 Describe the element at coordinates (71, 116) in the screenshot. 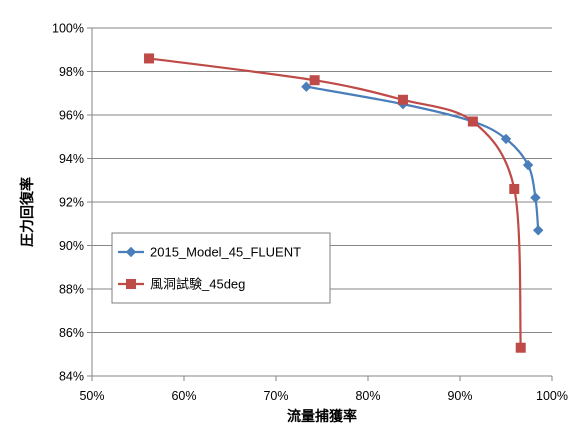

I see `y-tick-label: 96%` at that location.